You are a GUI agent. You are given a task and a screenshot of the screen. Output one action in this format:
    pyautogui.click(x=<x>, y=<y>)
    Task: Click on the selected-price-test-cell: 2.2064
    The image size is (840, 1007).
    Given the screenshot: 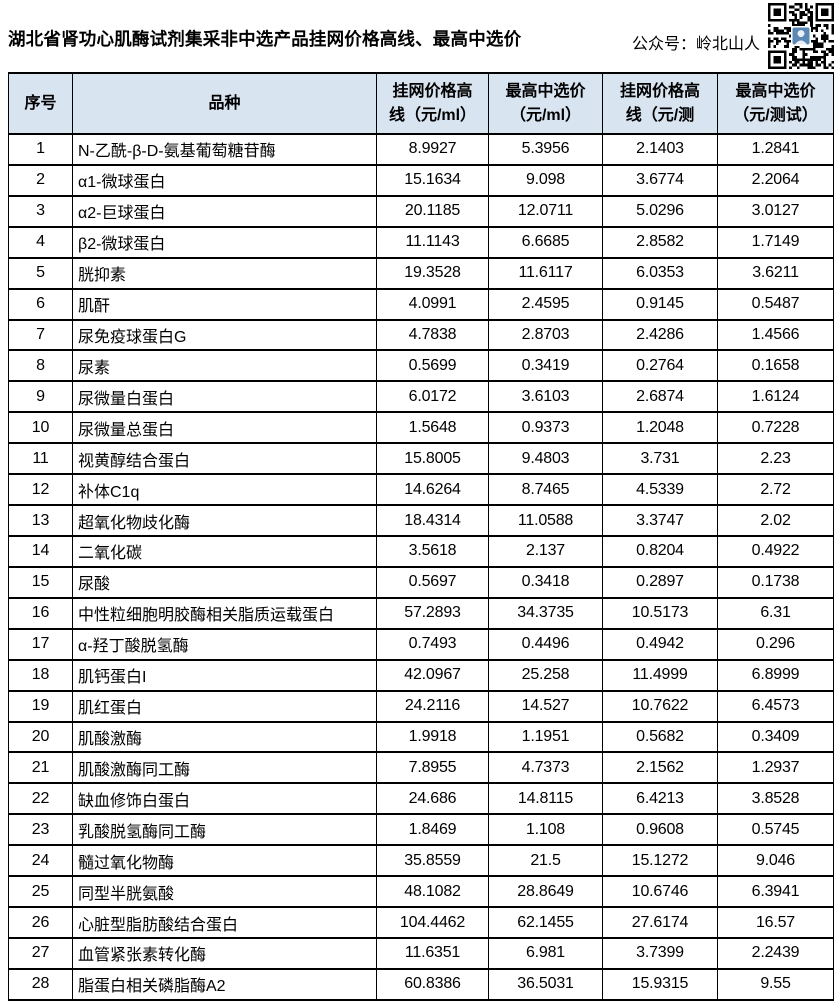 What is the action you would take?
    pyautogui.click(x=775, y=180)
    